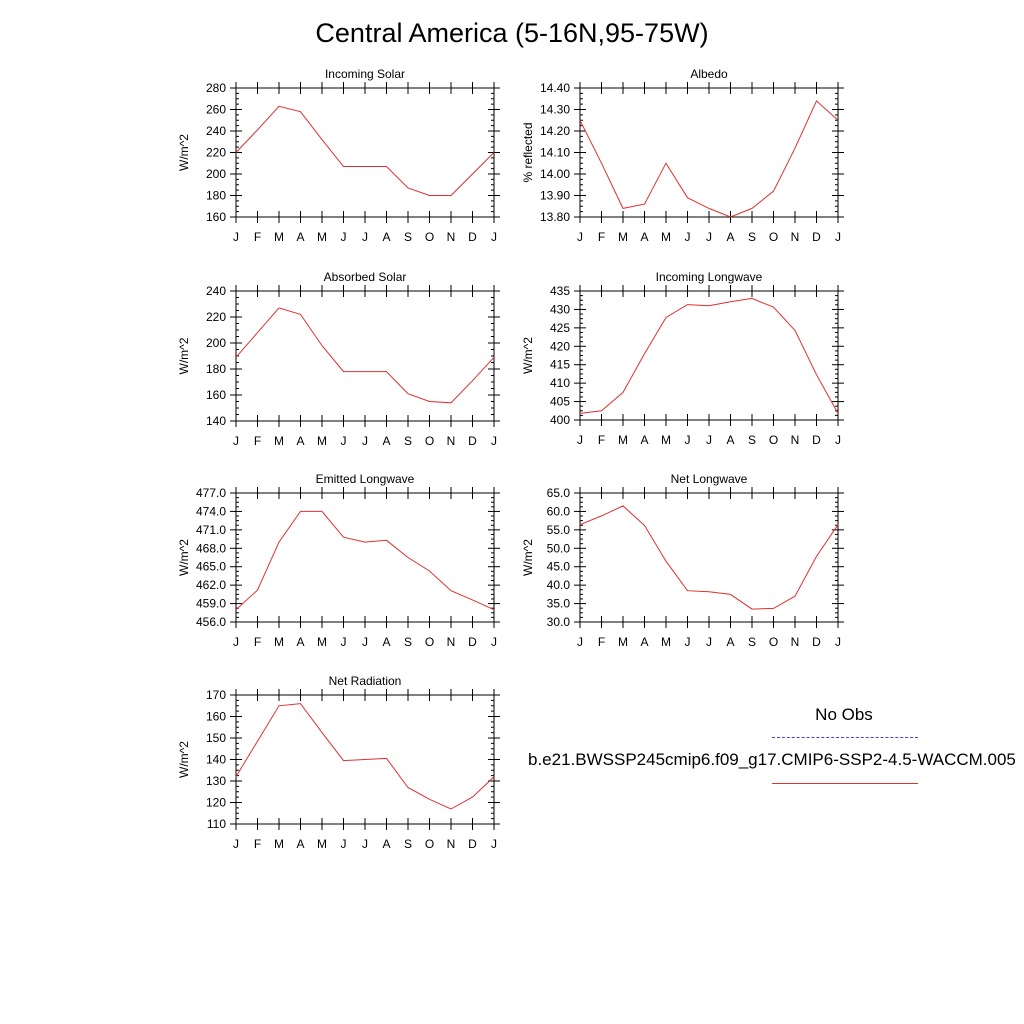  What do you see at coordinates (845, 783) in the screenshot?
I see `legend-model-line` at bounding box center [845, 783].